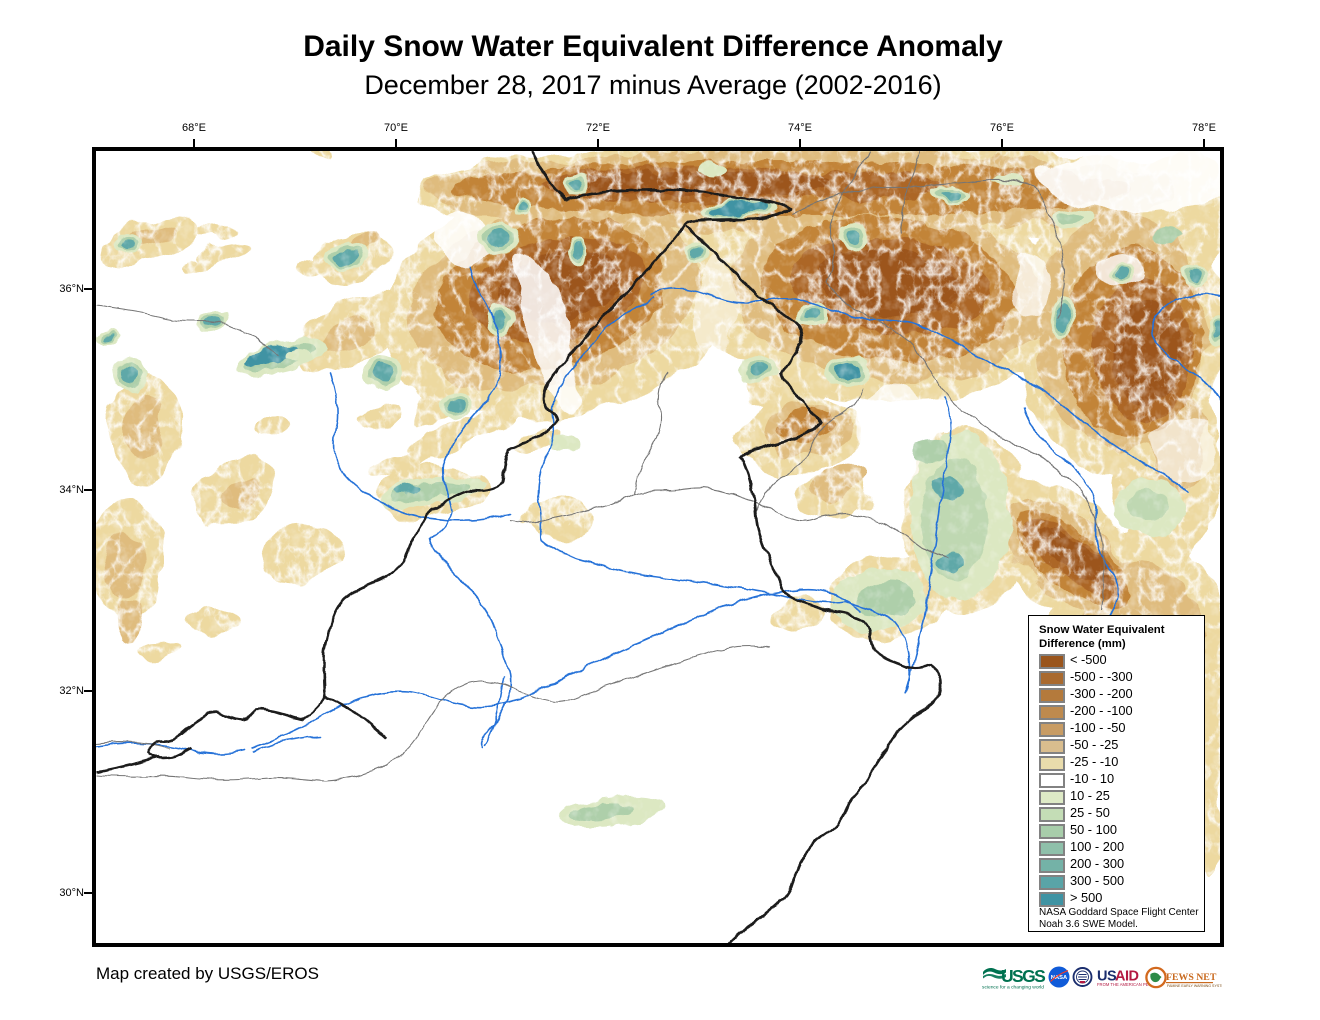 The width and height of the screenshot is (1320, 1020). I want to click on svg-text: FEWS NET, so click(1191, 977).